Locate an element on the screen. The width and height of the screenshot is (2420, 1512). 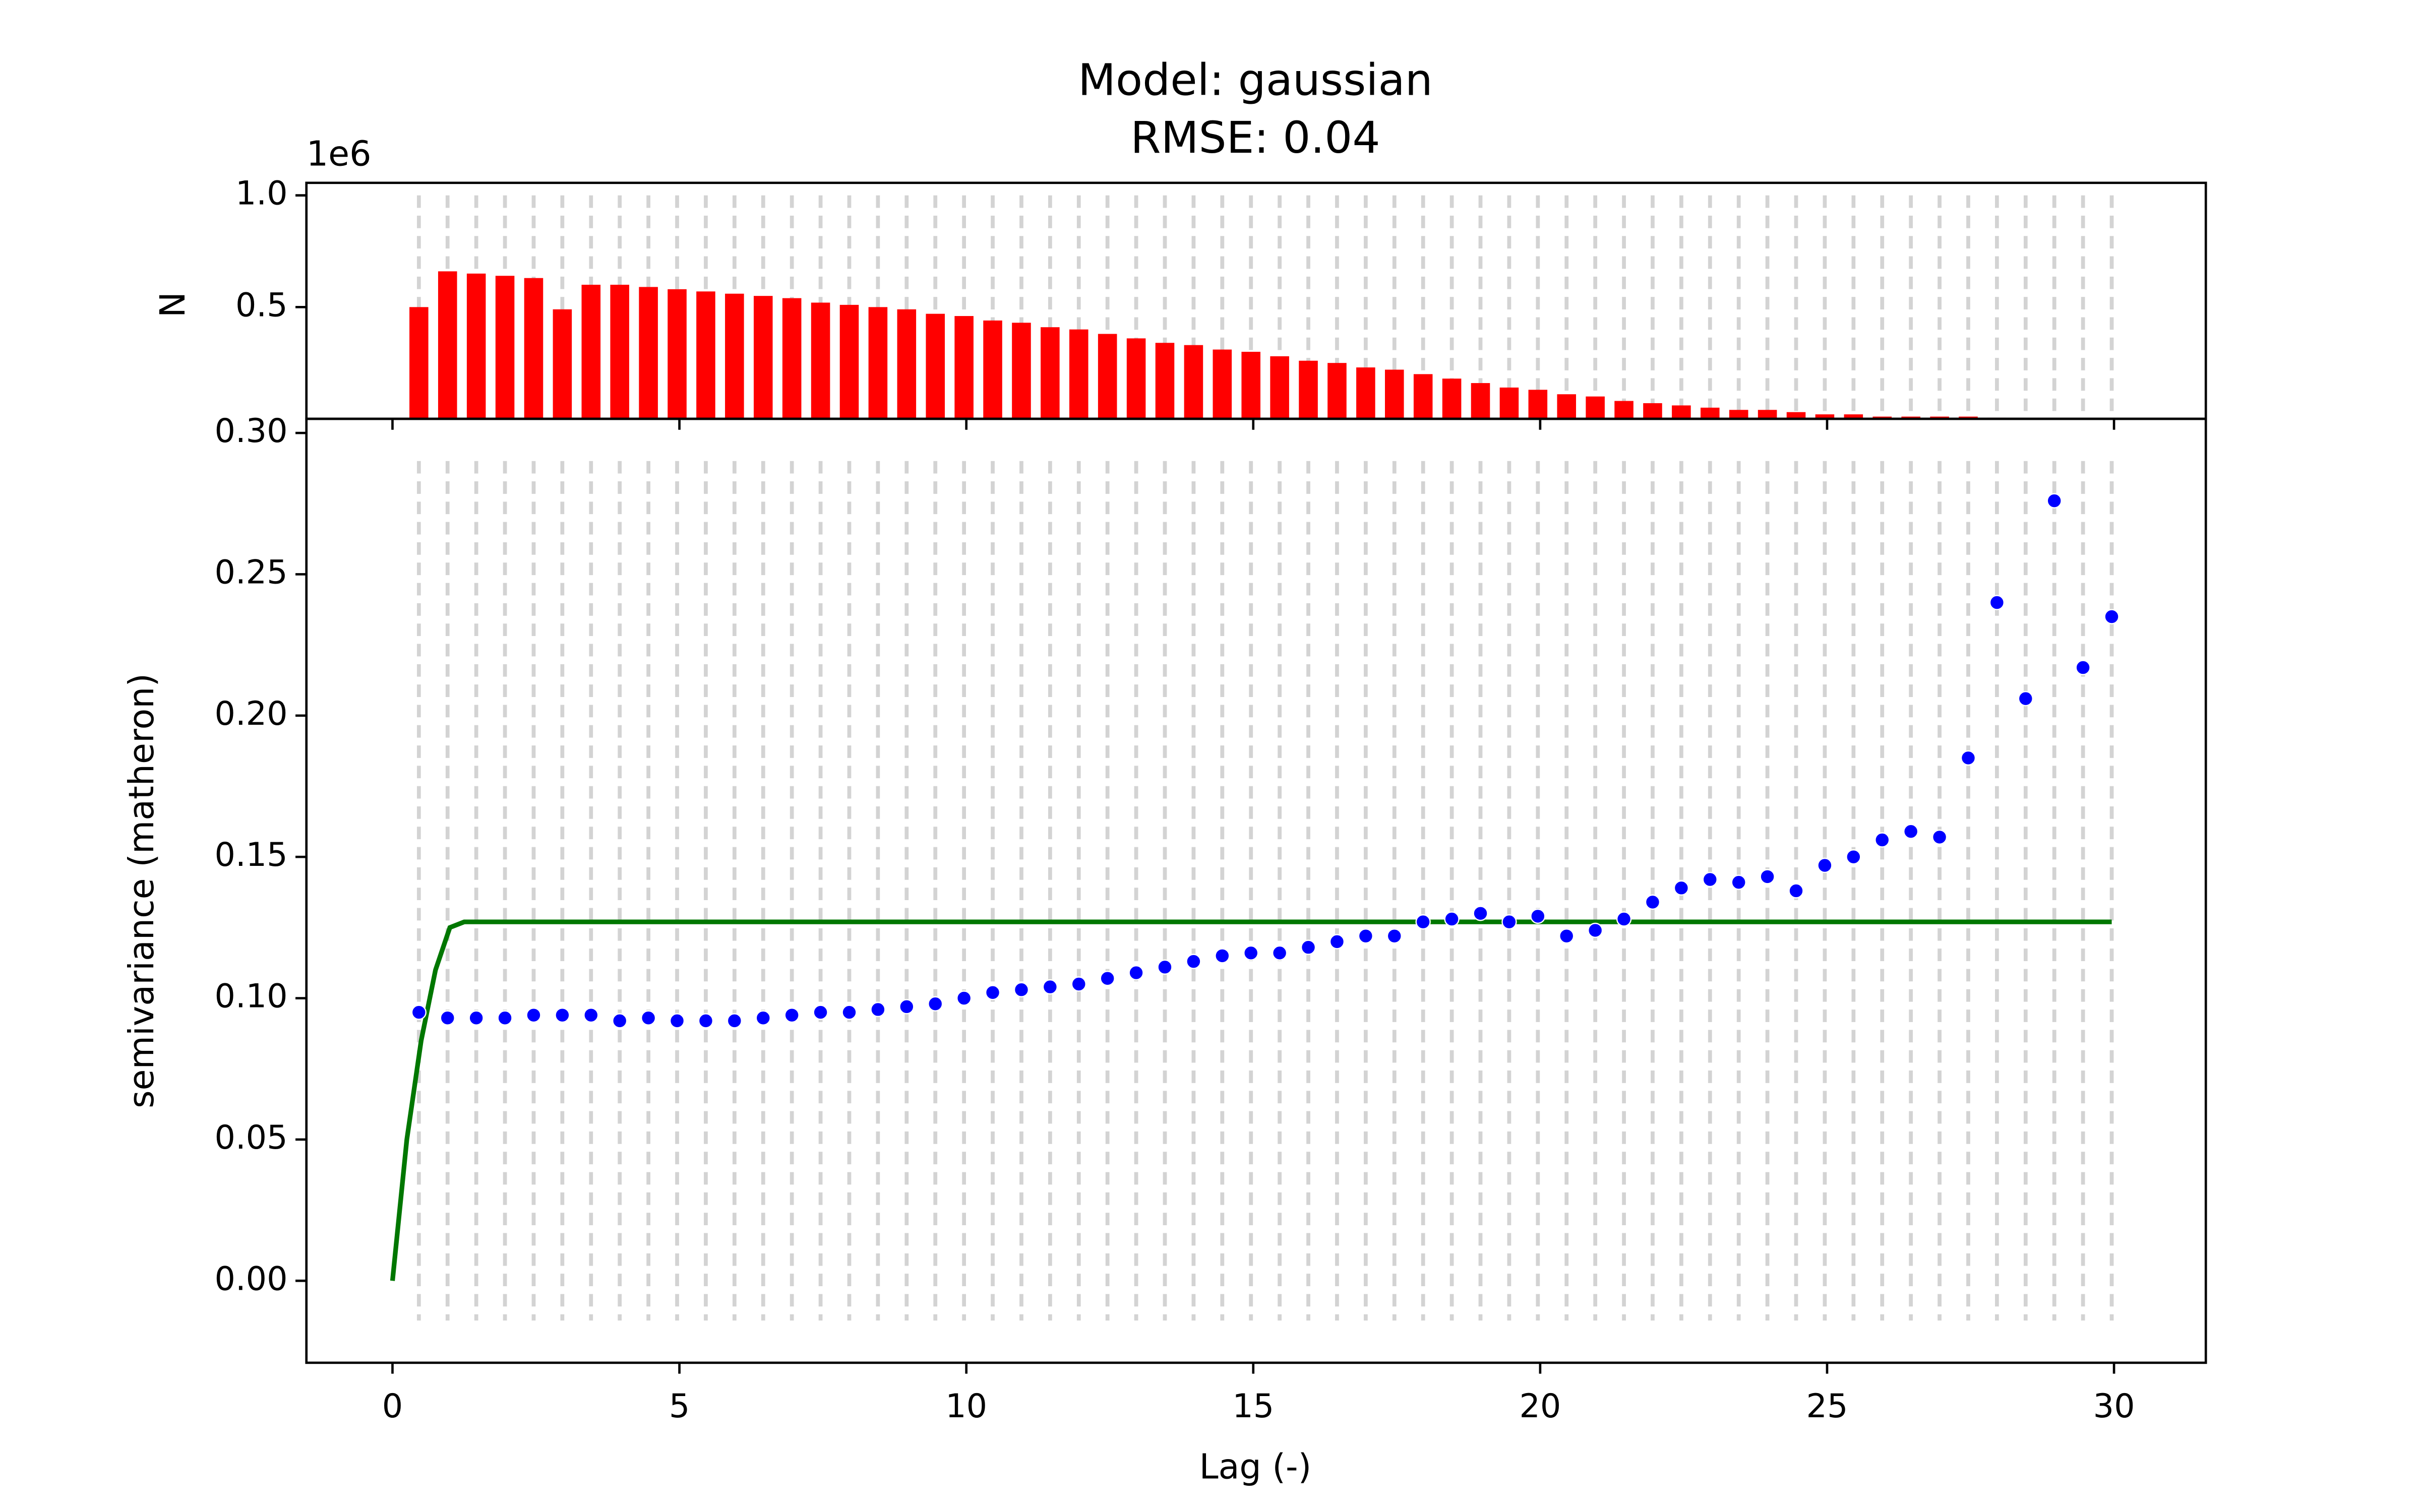
chart-title: Model: gaussian is located at coordinates (1255, 79).